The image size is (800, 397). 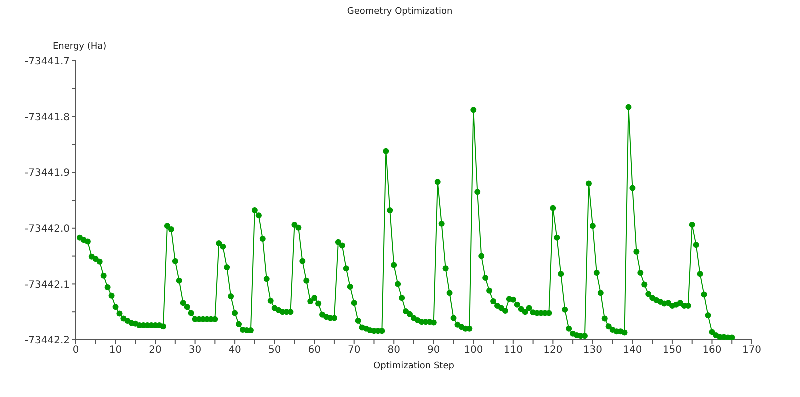 I want to click on y-tick-label: -73442.2, so click(x=47, y=341).